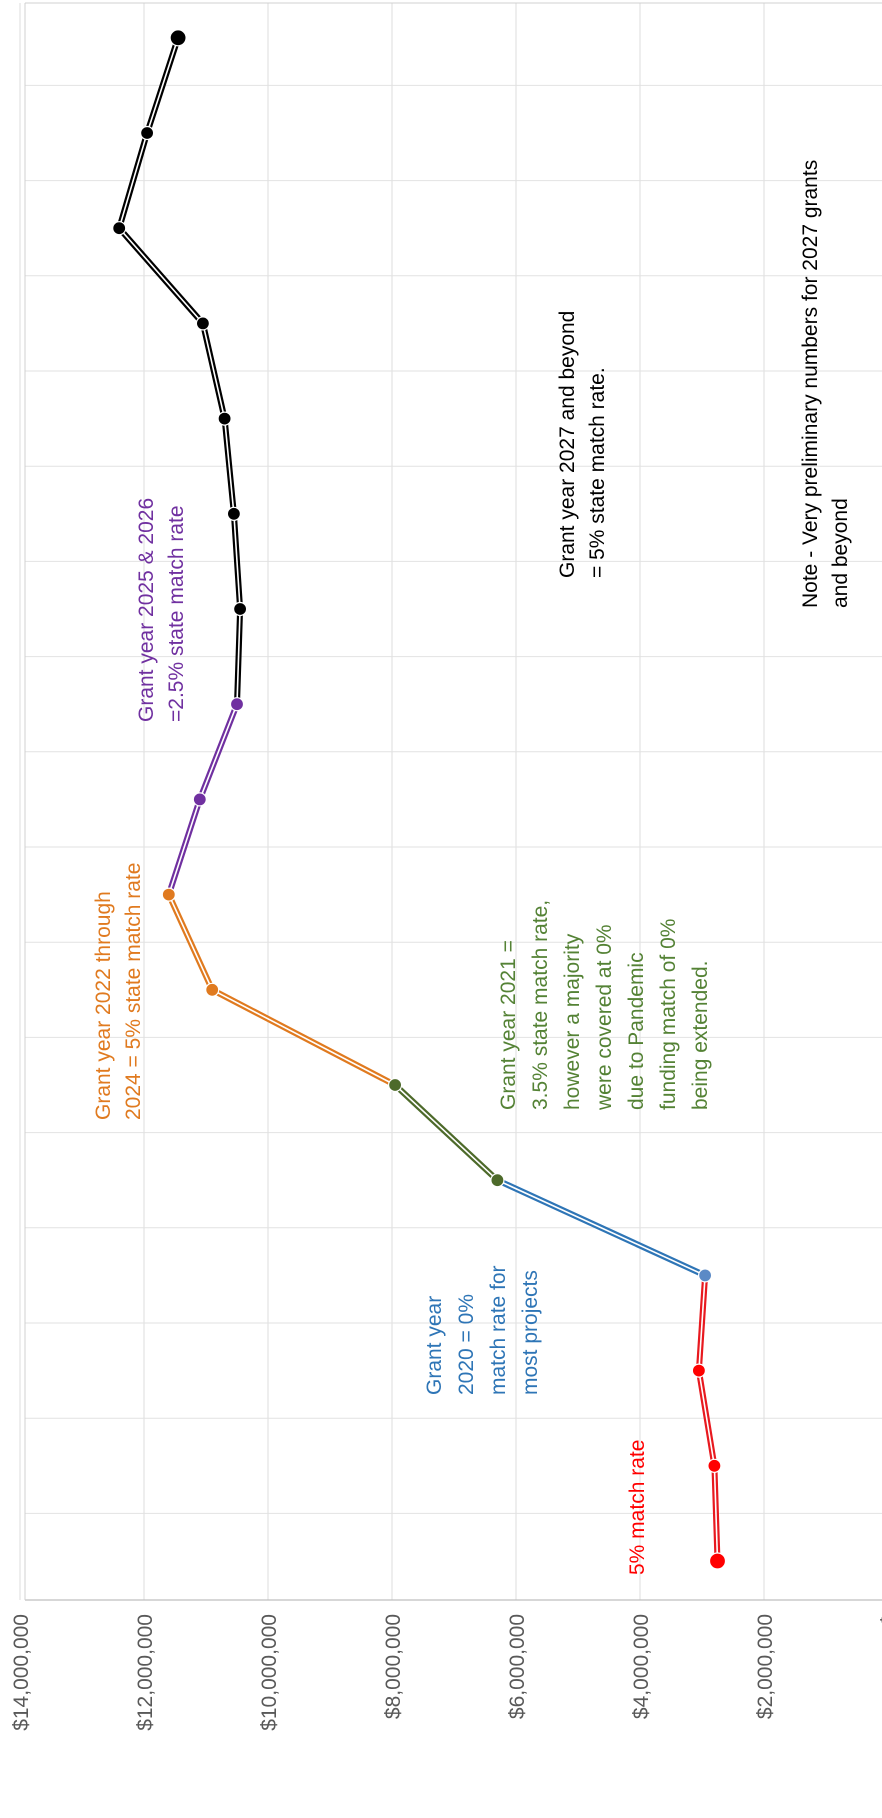 This screenshot has height=1818, width=882. I want to click on value-tick-label: $10,000,000, so click(269, 1672).